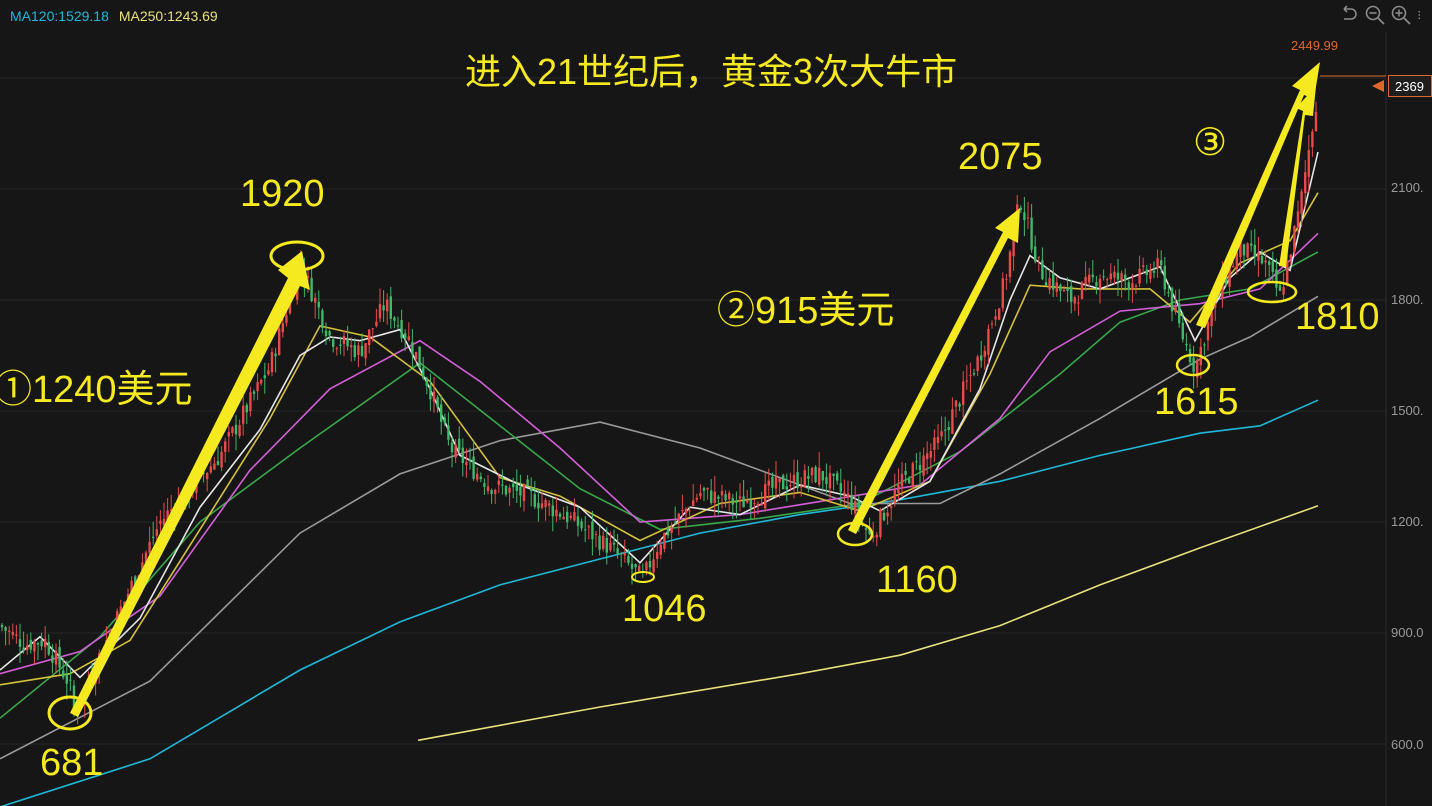  What do you see at coordinates (1000, 157) in the screenshot?
I see `label-2075: 2075` at bounding box center [1000, 157].